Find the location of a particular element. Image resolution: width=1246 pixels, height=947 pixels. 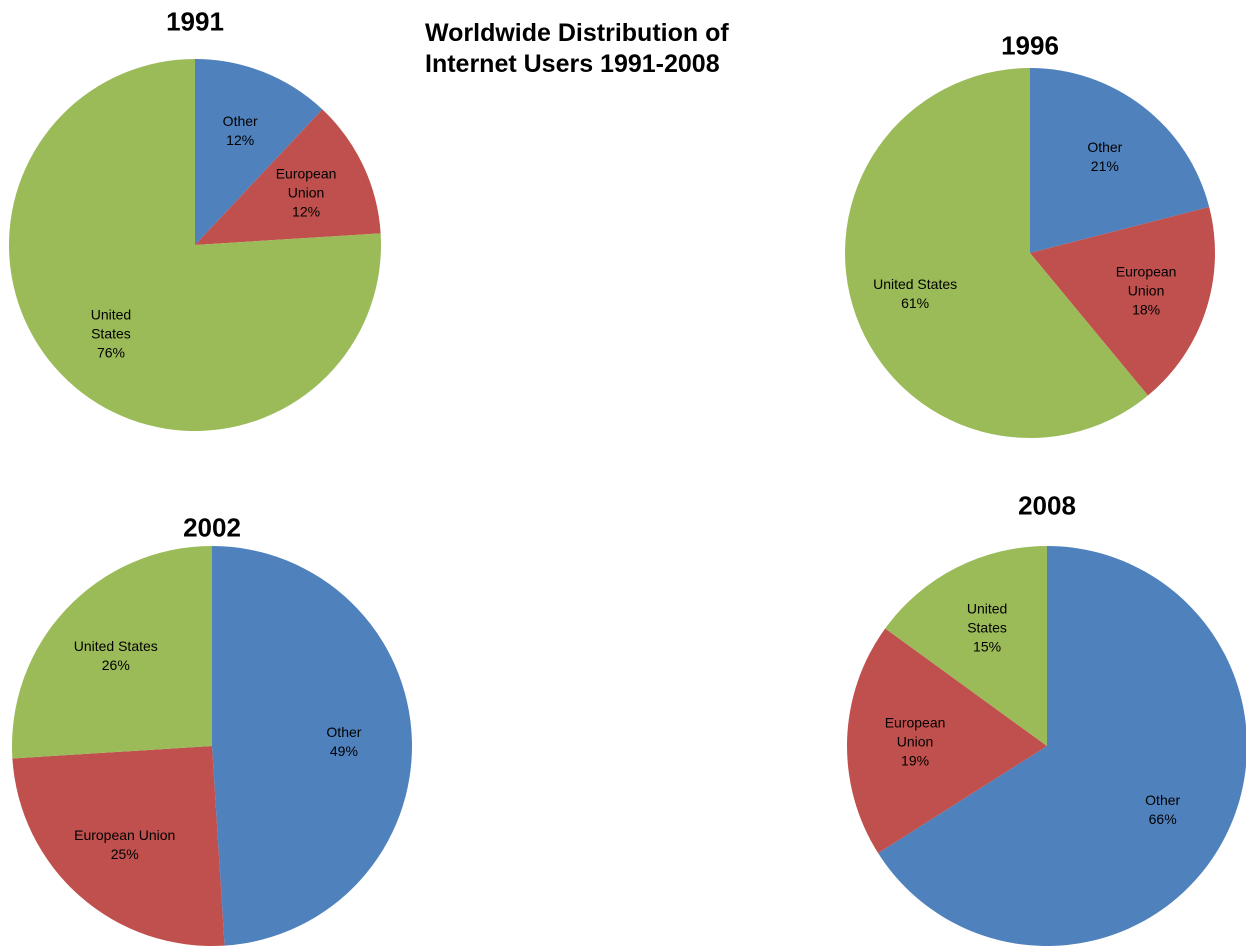

slice-value: 76% is located at coordinates (110, 352).